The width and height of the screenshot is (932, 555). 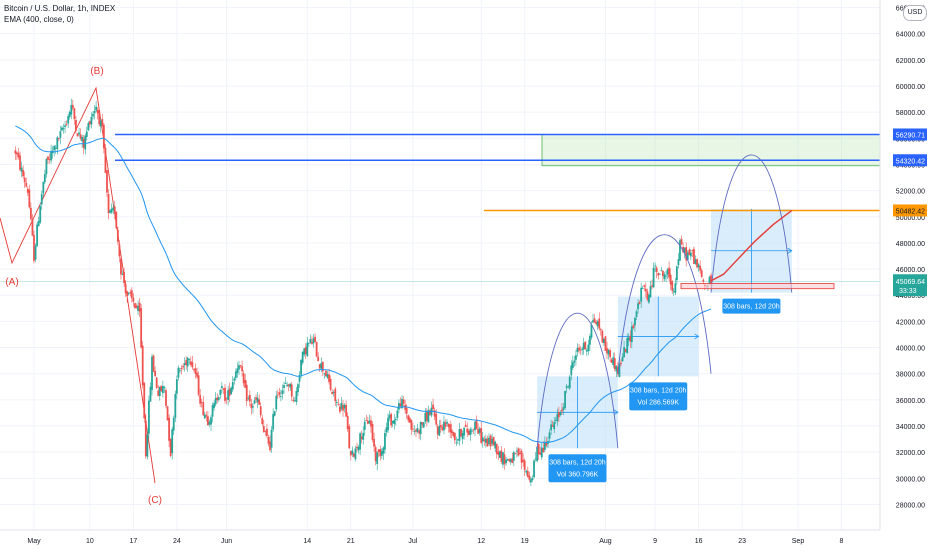 I want to click on x-tick-label: 8, so click(x=842, y=541).